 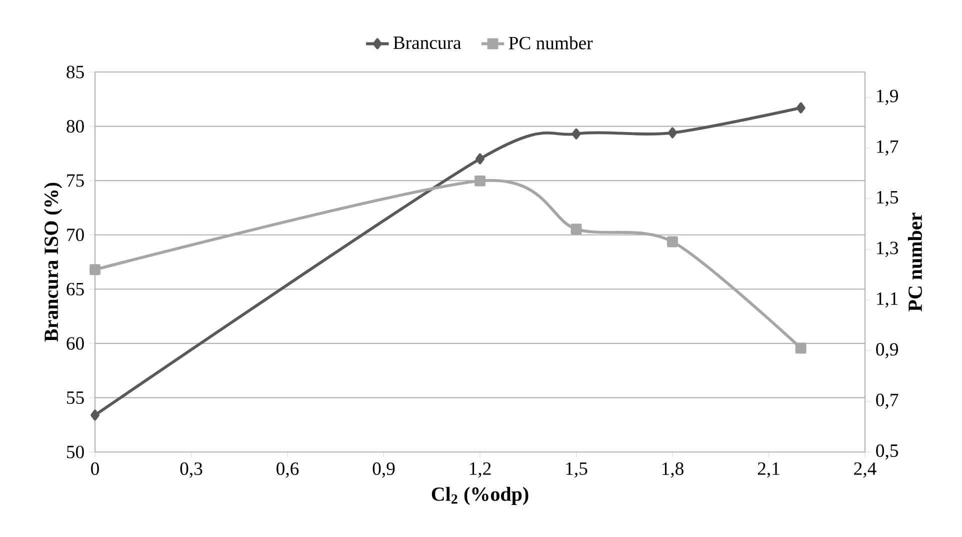 I want to click on y2-tick-label: 1,1, so click(x=887, y=300).